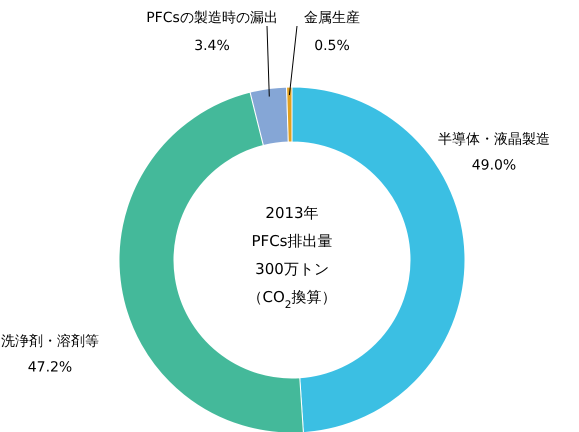 The image size is (579, 432). What do you see at coordinates (332, 46) in the screenshot?
I see `data-label: 0.5%` at bounding box center [332, 46].